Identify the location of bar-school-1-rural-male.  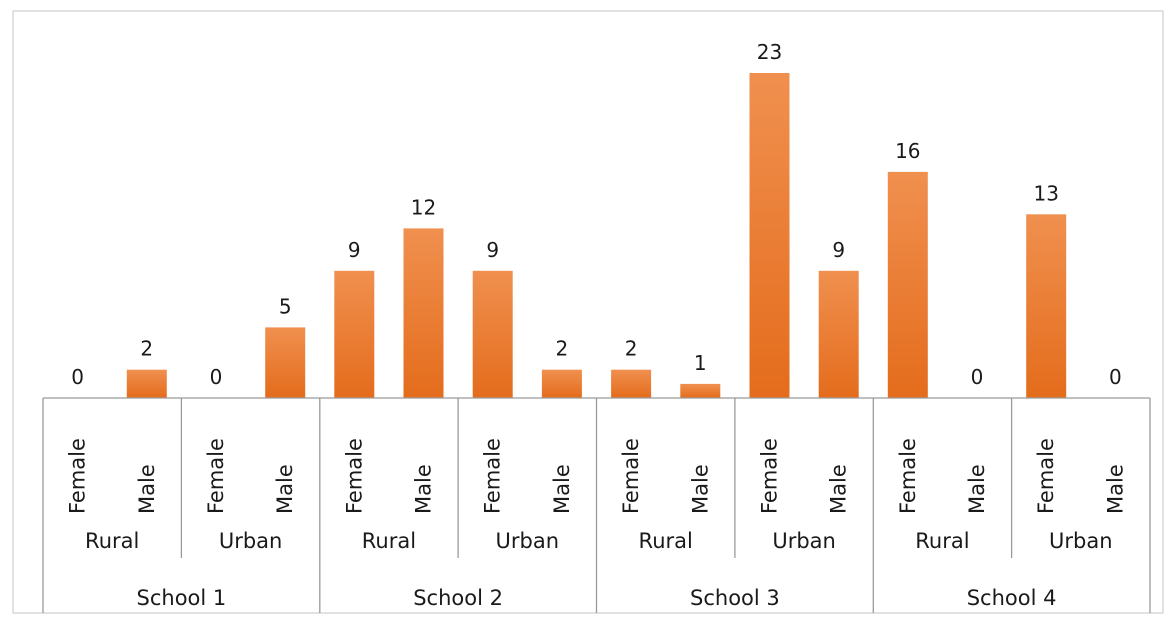
(146, 383).